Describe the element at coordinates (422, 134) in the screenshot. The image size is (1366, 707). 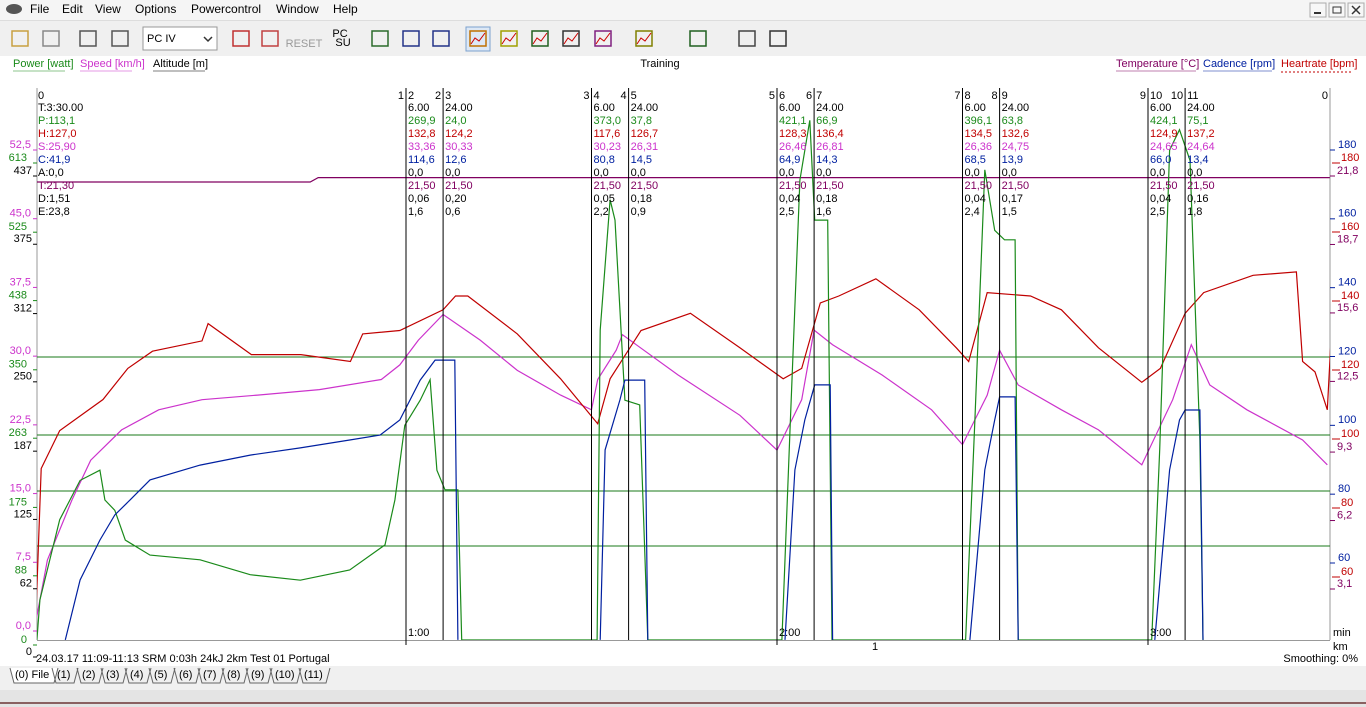
I see `interval-stat: 132,8` at that location.